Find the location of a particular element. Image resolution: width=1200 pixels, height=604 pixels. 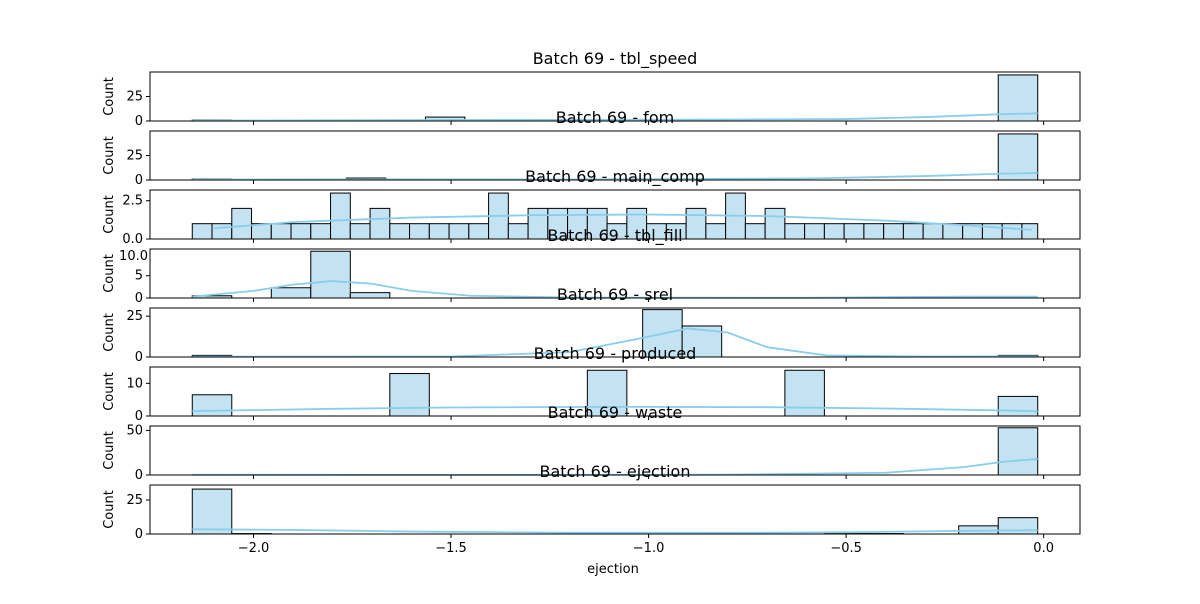

y-tick-label: 0.0 is located at coordinates (132, 239).